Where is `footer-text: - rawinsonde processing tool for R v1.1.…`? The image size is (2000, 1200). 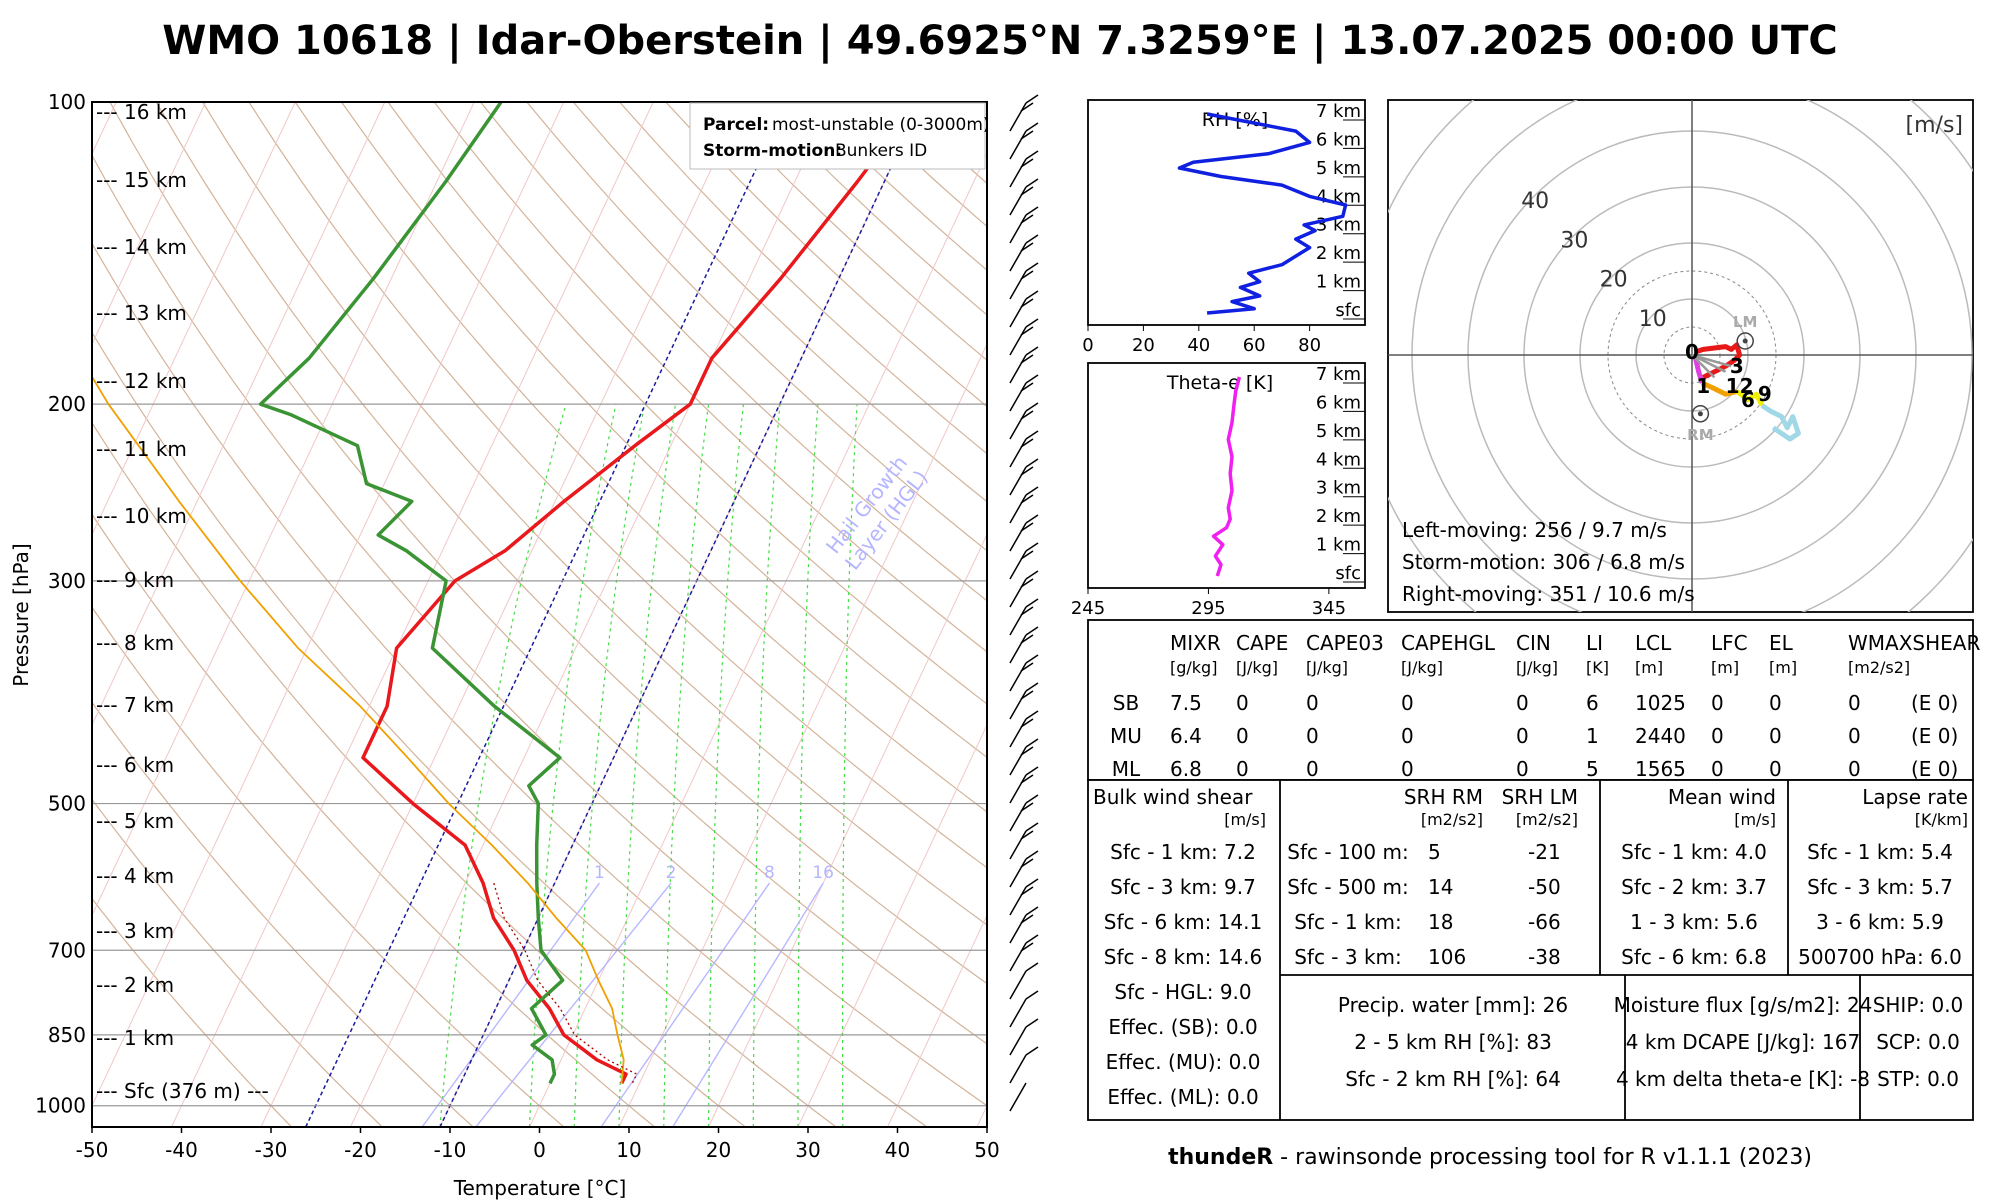
footer-text: - rawinsonde processing tool for R v1.1.… is located at coordinates (1542, 1157).